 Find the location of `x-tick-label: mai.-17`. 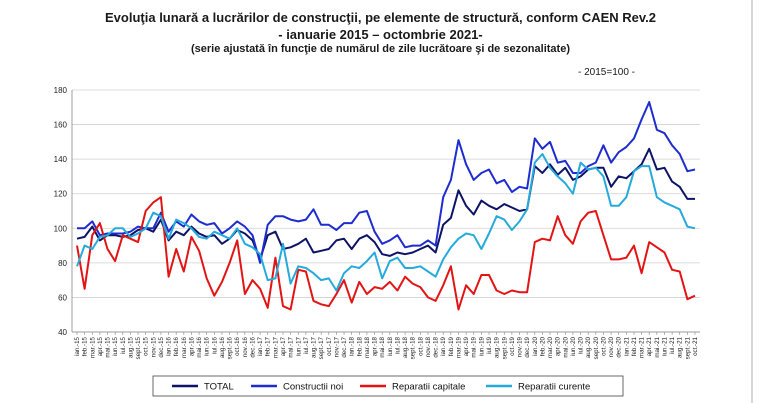

x-tick-label: mai.-17 is located at coordinates (291, 346).